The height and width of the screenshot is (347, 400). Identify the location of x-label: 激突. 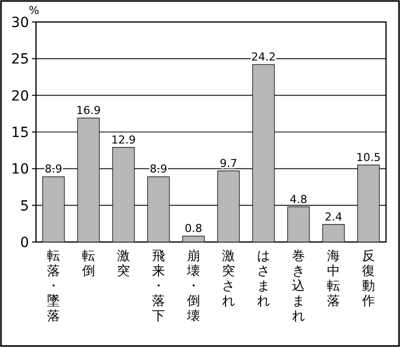
(123, 264).